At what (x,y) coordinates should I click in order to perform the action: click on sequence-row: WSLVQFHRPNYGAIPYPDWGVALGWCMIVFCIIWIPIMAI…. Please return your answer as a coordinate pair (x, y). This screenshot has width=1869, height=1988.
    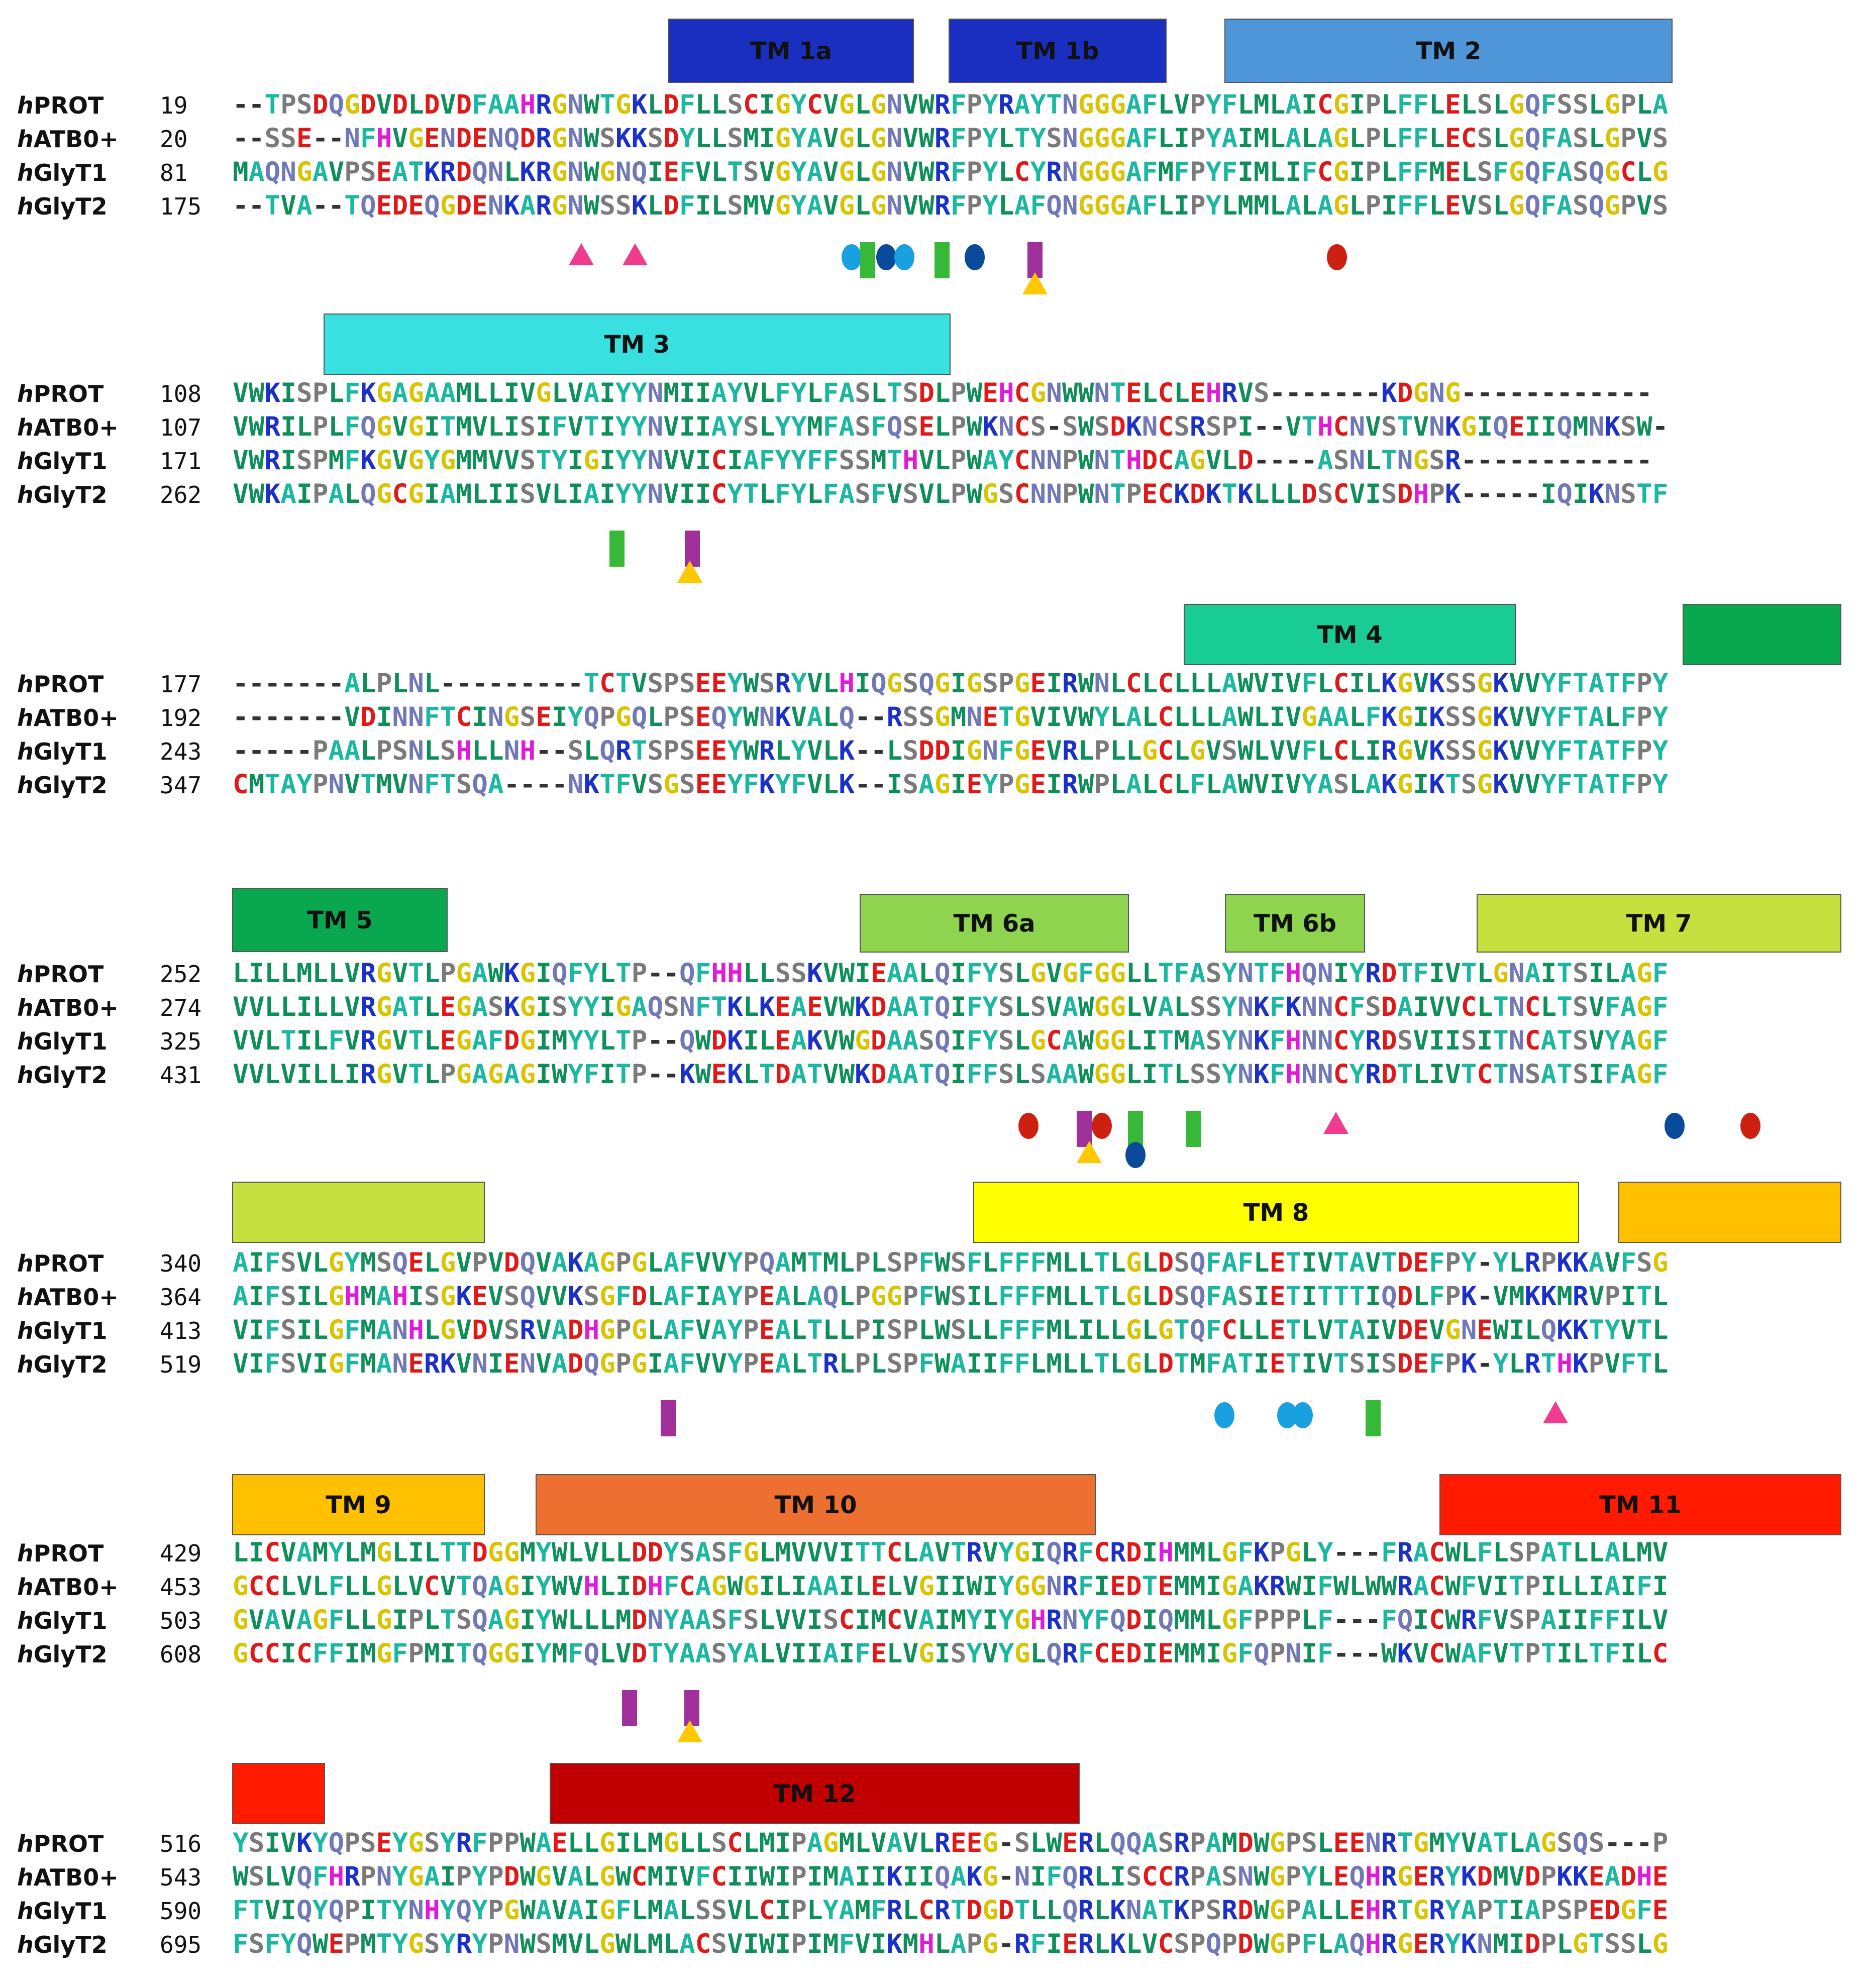
    Looking at the image, I should click on (950, 1876).